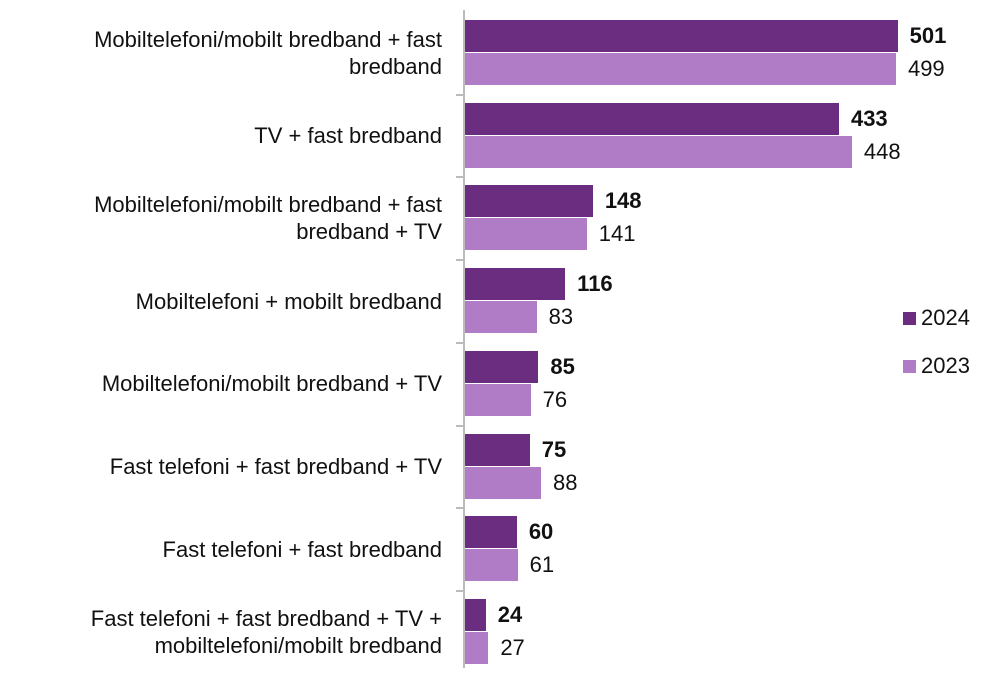  What do you see at coordinates (869, 118) in the screenshot?
I see `data-label: 433` at bounding box center [869, 118].